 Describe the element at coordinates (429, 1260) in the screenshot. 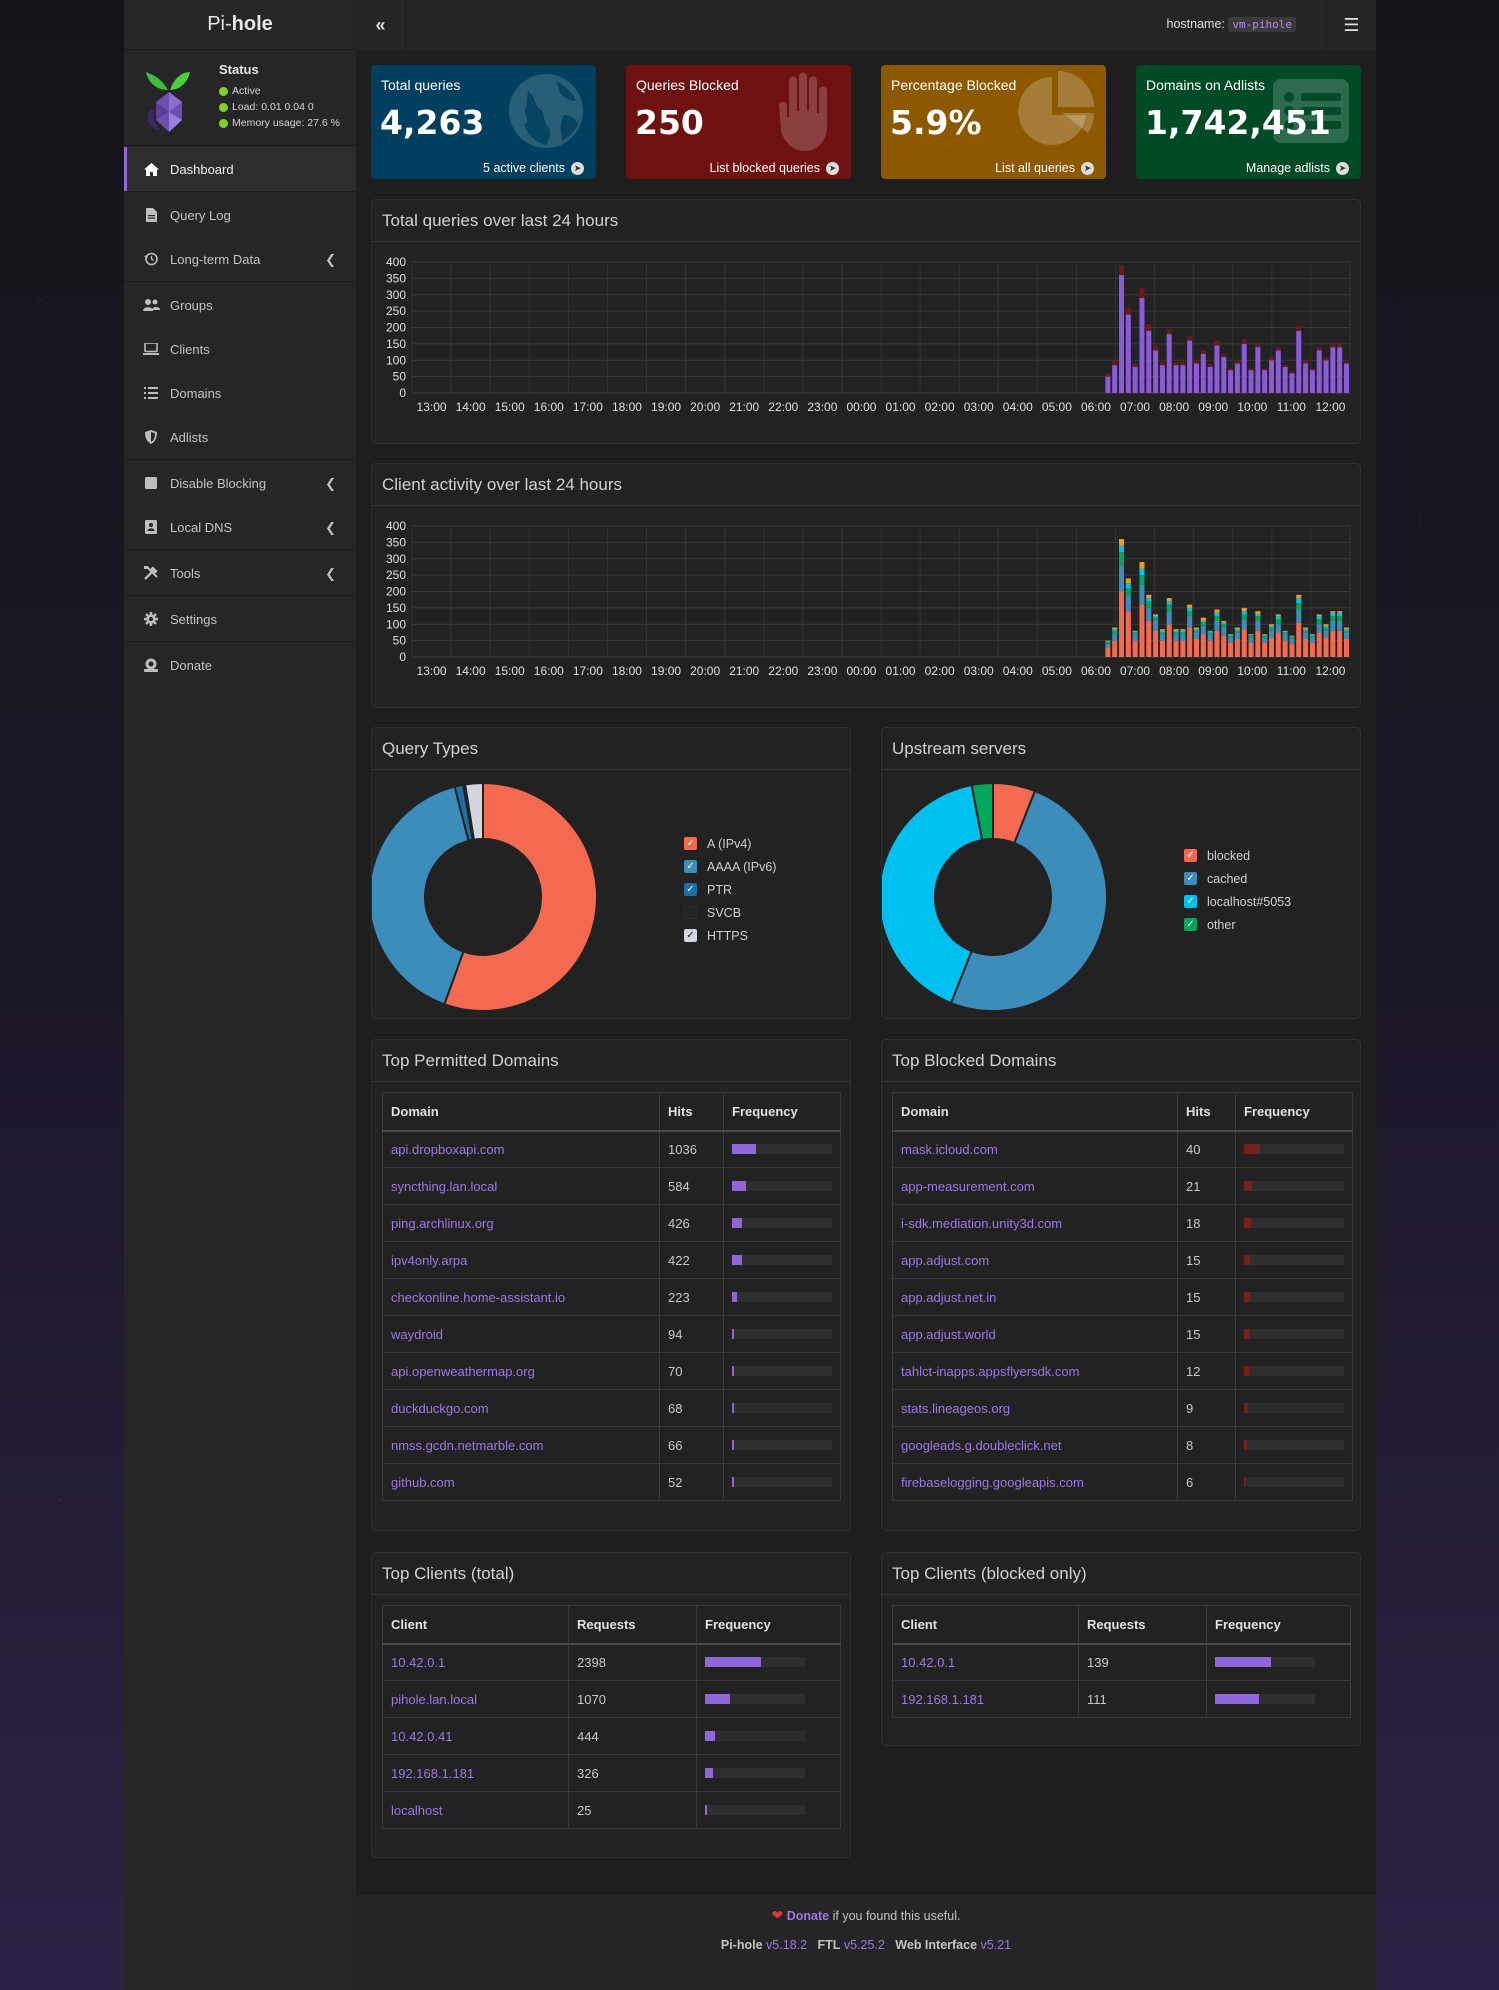

I see `row-link: ipv4only.arpa` at that location.